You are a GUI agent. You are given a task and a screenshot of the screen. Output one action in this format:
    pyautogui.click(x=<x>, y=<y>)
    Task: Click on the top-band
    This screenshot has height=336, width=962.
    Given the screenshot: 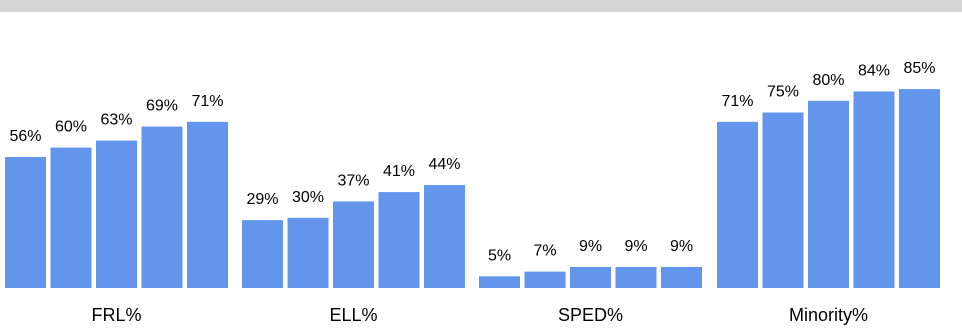 What is the action you would take?
    pyautogui.click(x=481, y=6)
    